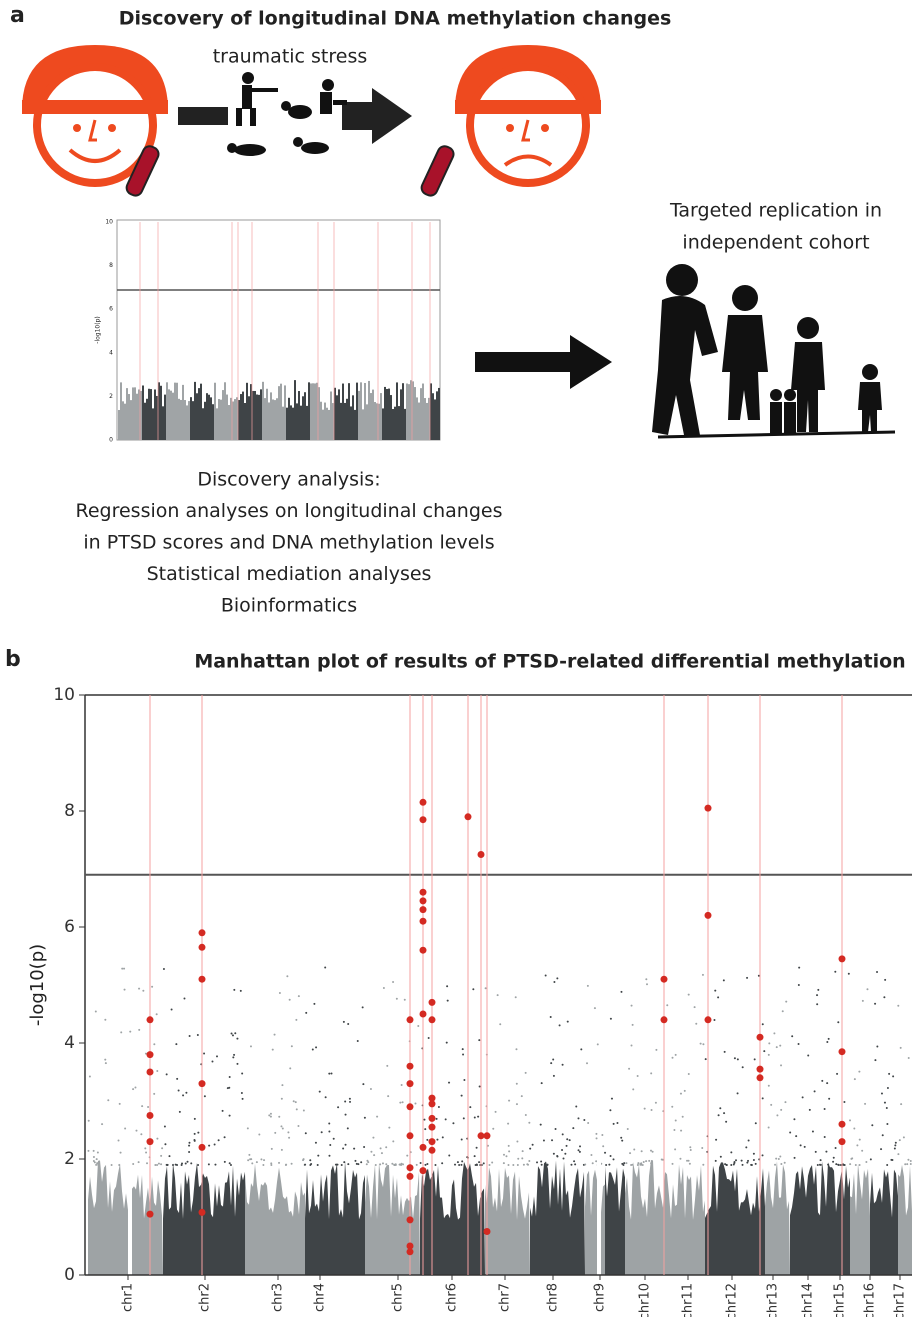 The height and width of the screenshot is (1317, 912). I want to click on x-tick-label: chr3, so click(278, 1297).